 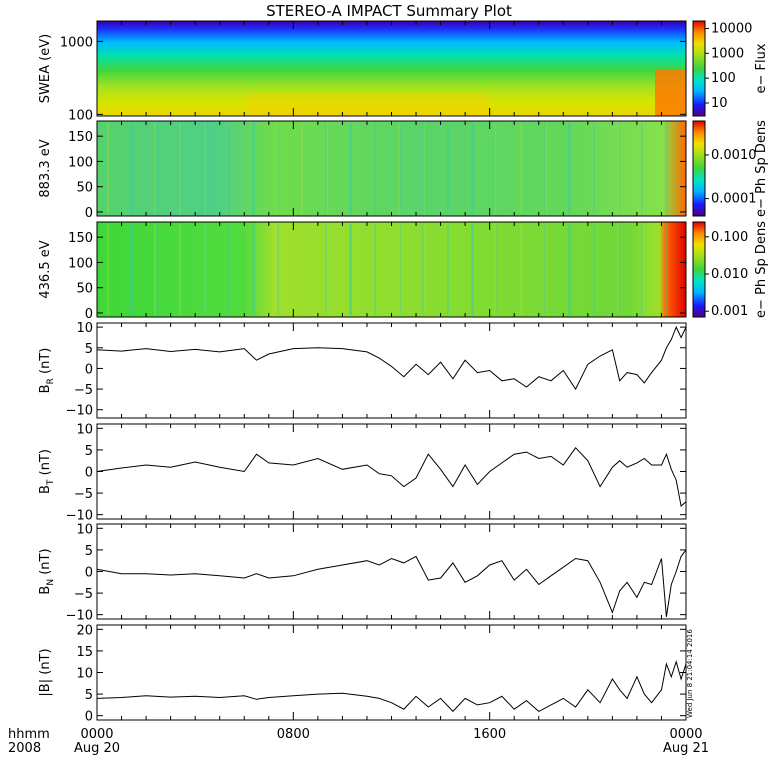 What do you see at coordinates (293, 734) in the screenshot?
I see `x-tick-label: 0800` at bounding box center [293, 734].